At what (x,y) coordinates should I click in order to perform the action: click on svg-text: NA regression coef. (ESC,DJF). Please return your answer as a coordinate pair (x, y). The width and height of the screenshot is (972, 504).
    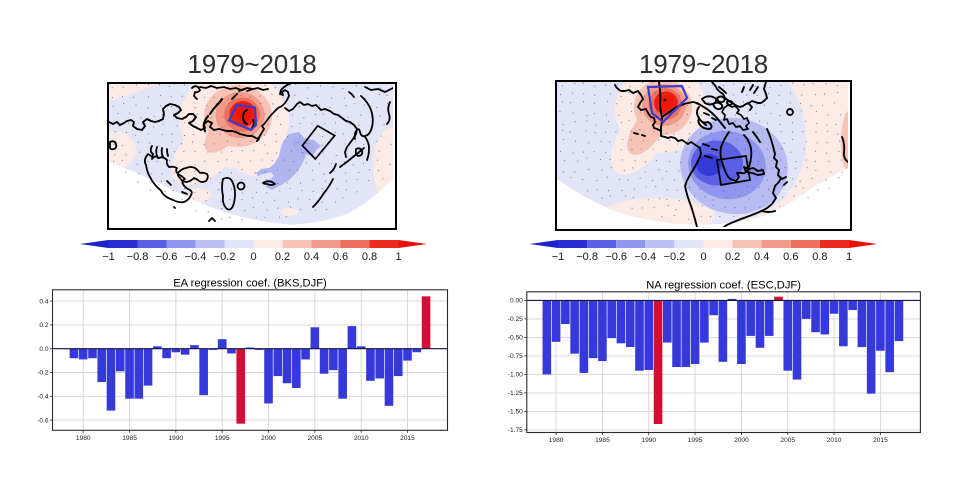
    Looking at the image, I should click on (723, 285).